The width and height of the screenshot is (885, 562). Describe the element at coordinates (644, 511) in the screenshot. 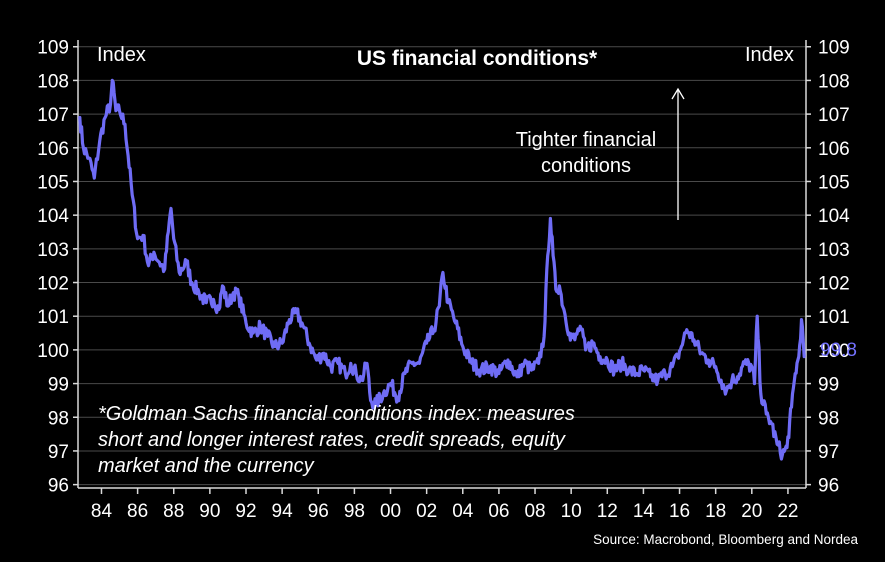

I see `x-tick-14: 14` at that location.